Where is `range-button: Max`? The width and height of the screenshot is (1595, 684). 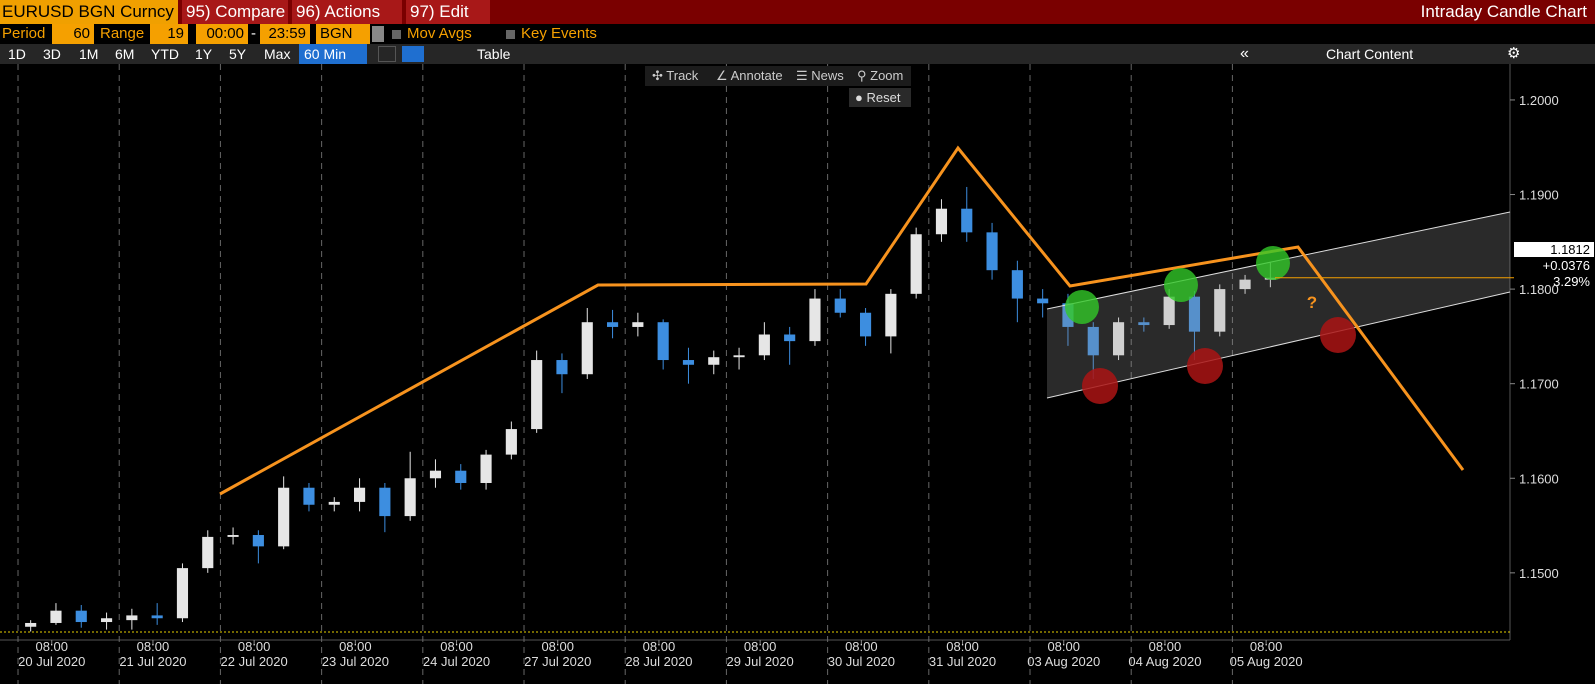
range-button: Max is located at coordinates (277, 54).